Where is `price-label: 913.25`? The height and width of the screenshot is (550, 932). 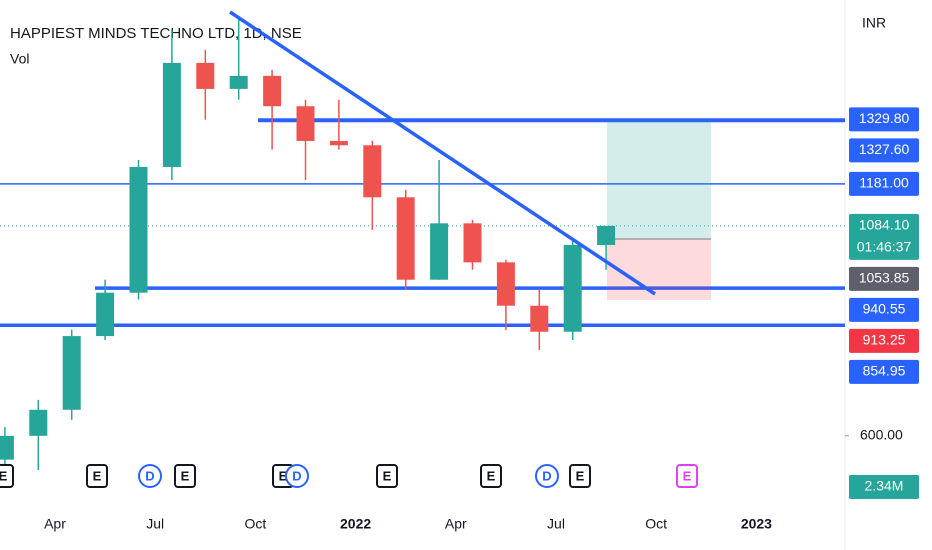
price-label: 913.25 is located at coordinates (884, 340).